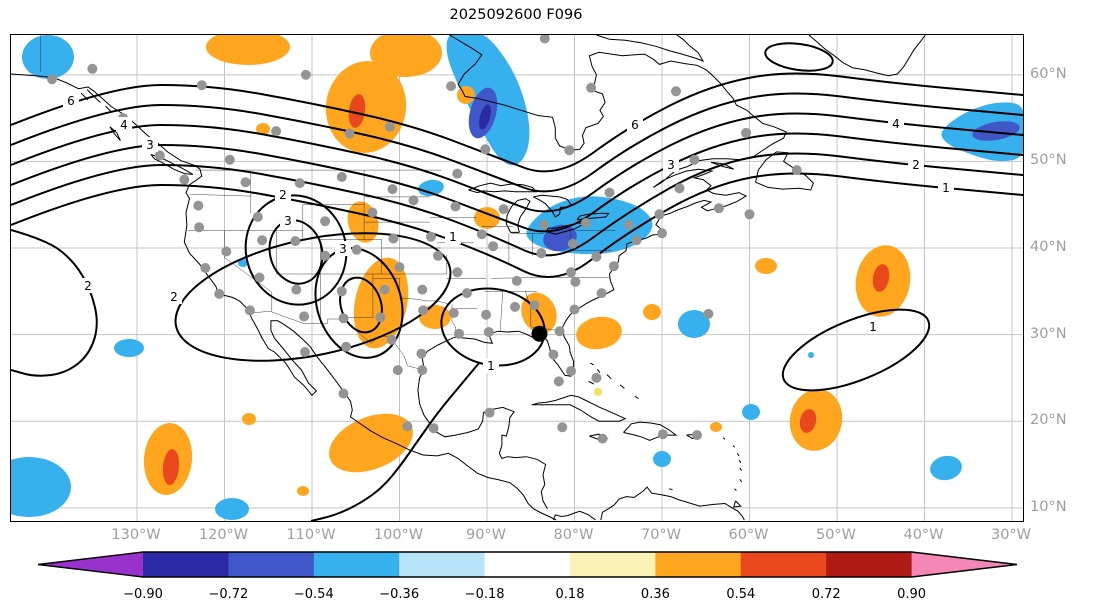 Image resolution: width=1105 pixels, height=615 pixels. Describe the element at coordinates (90, 564) in the screenshot. I see `colorbar-extend-low` at that location.